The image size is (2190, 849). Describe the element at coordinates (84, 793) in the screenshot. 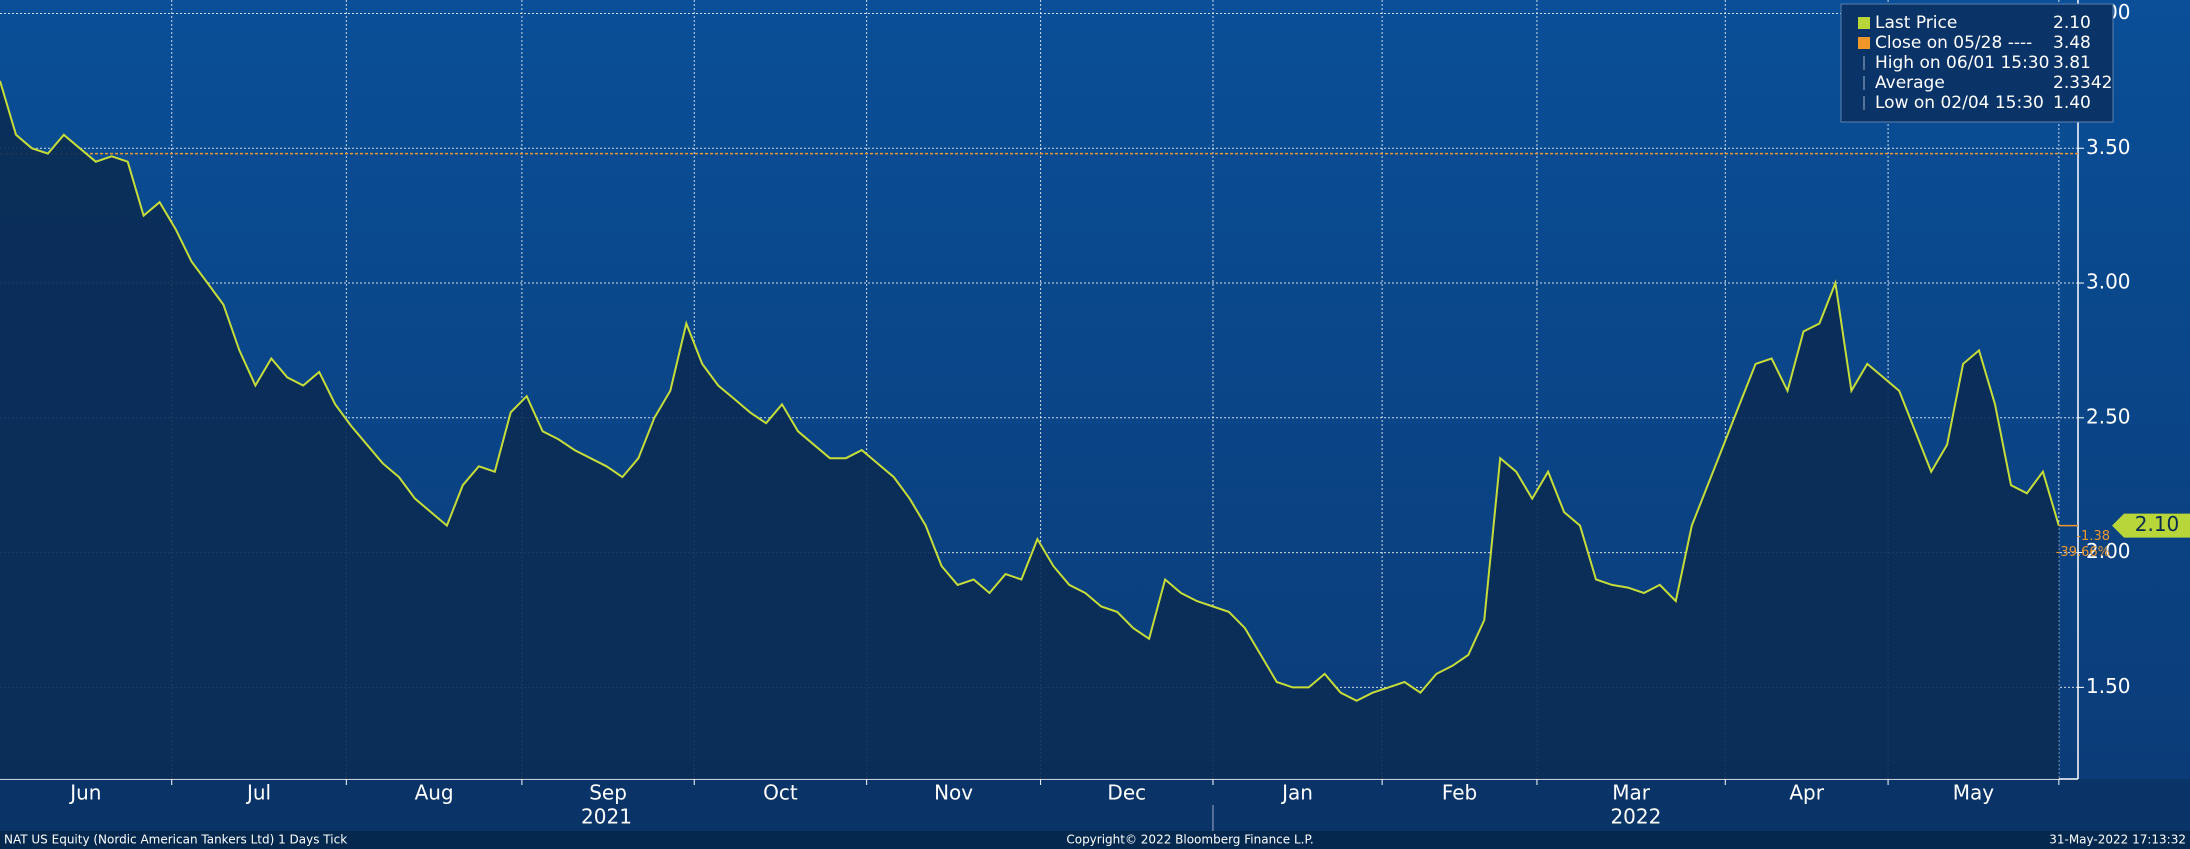

I see `x-tick-label: Jun` at that location.